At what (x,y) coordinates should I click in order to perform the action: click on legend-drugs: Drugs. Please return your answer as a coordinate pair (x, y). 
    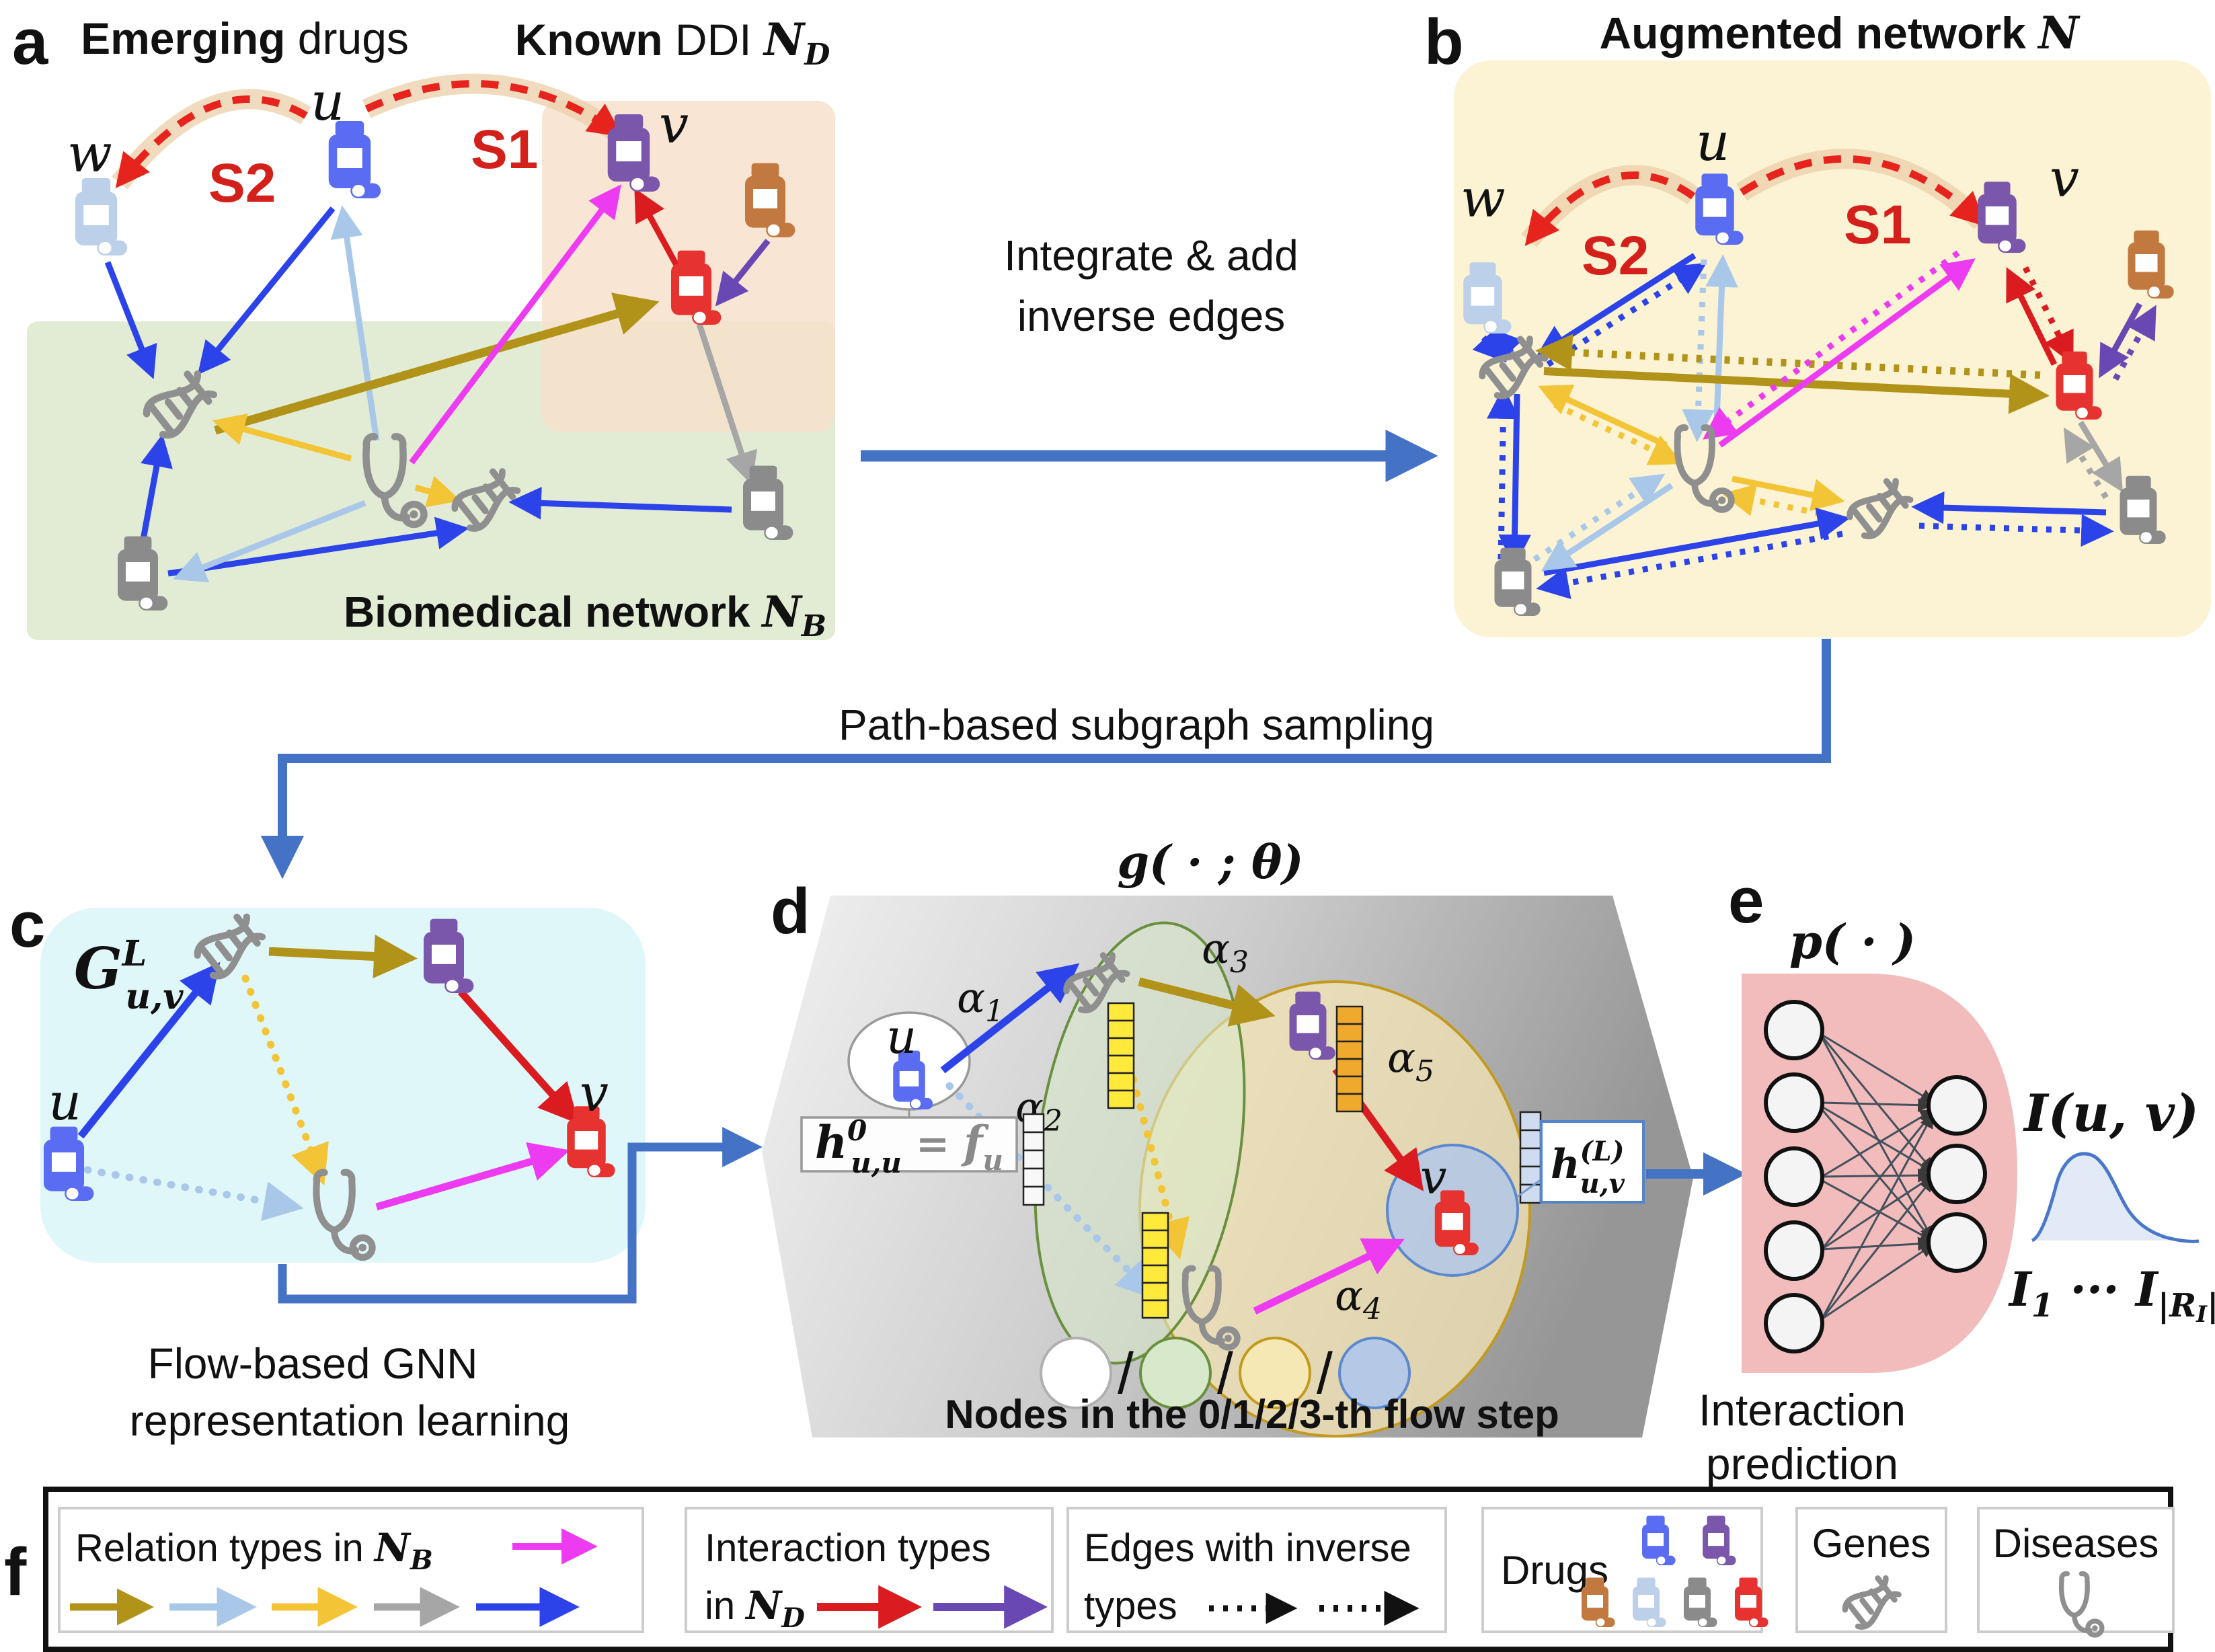
    Looking at the image, I should click on (1625, 1570).